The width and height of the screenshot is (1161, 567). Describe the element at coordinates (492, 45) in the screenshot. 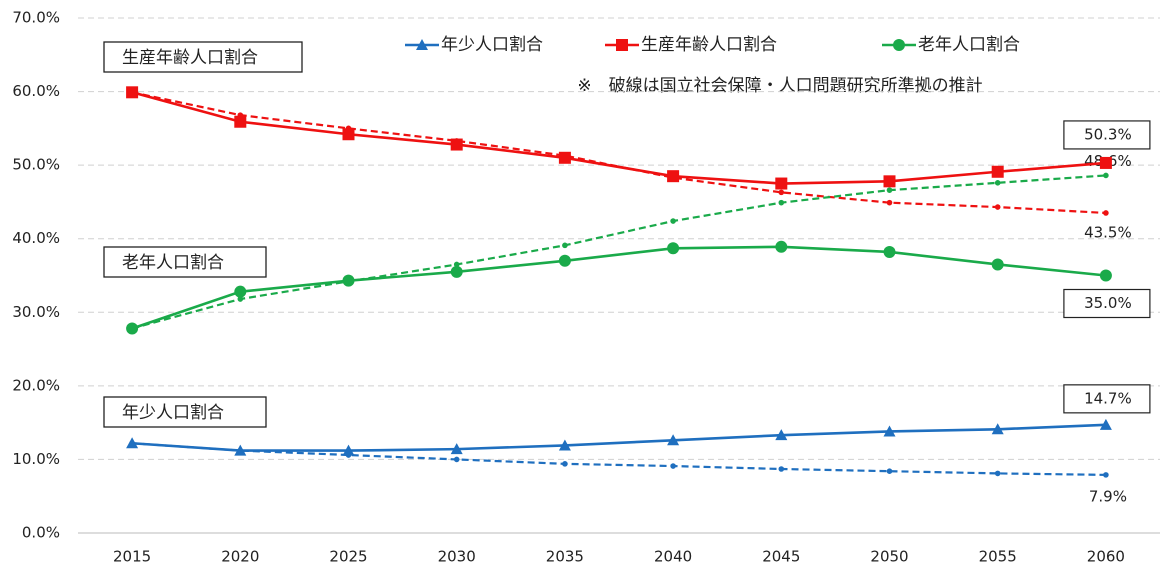

I see `legend-label: 年少人口割合` at that location.